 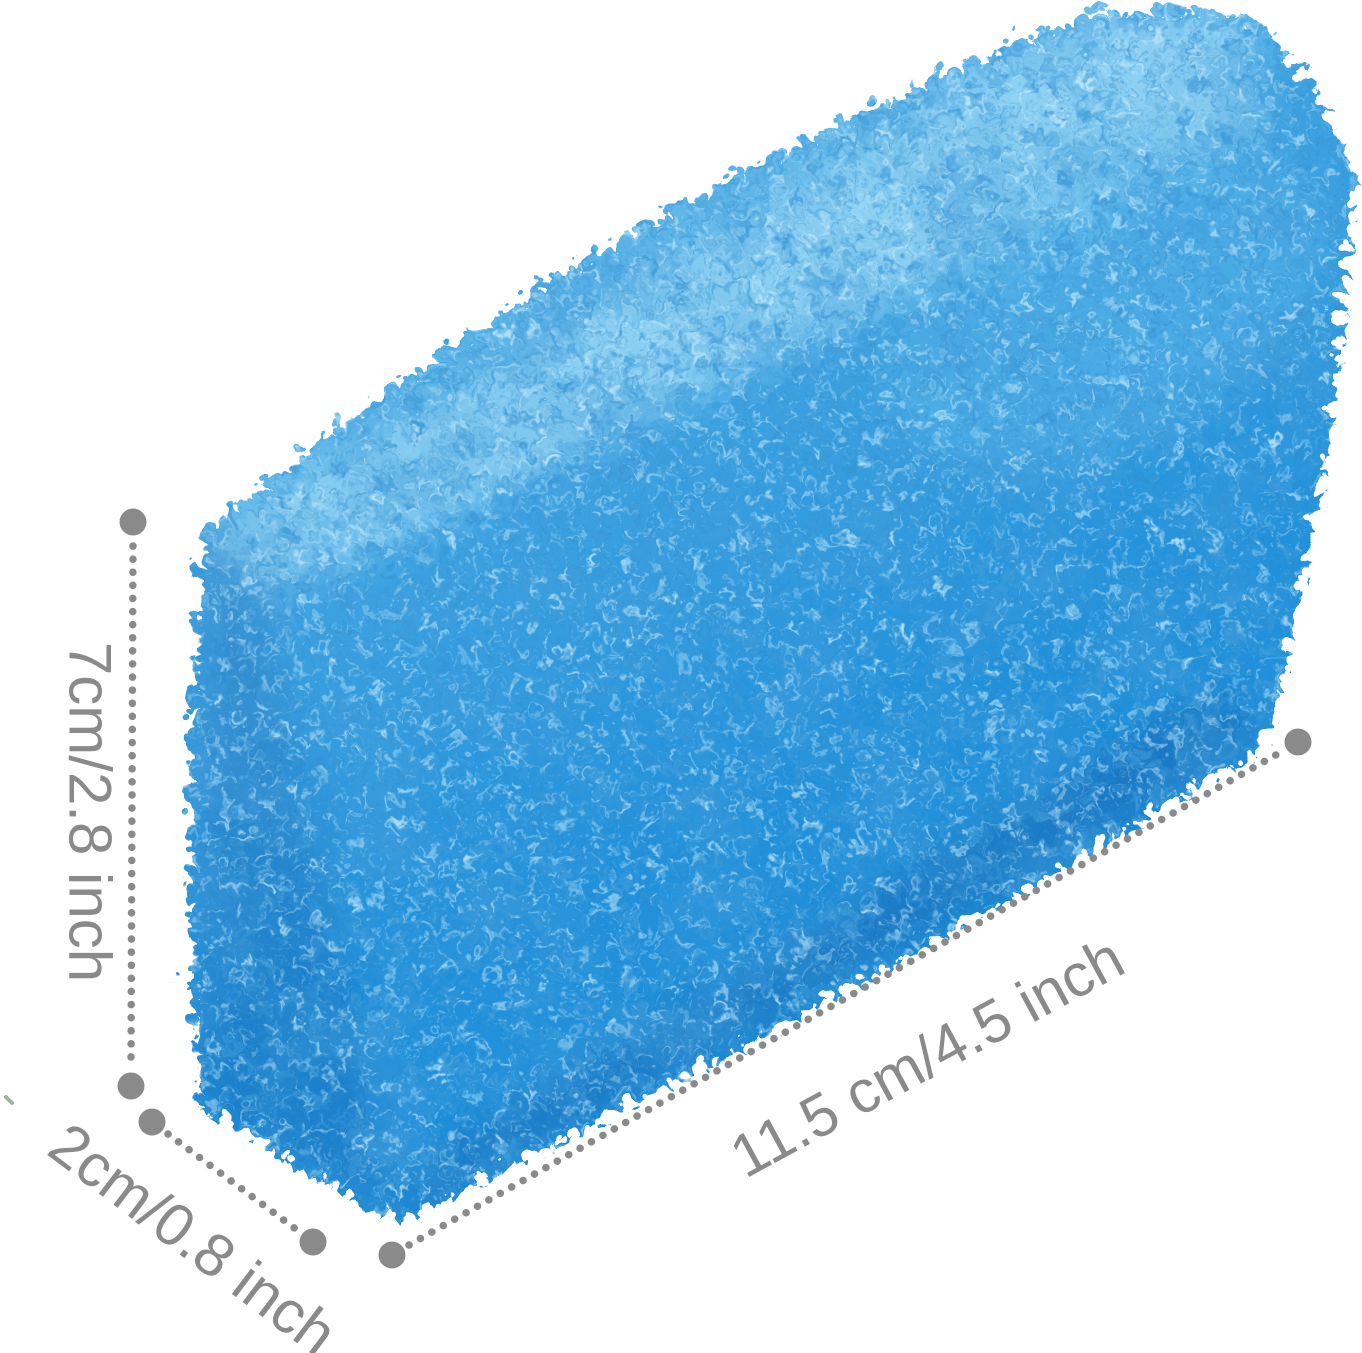 I want to click on height-endpoint-dot-top, so click(x=133, y=522).